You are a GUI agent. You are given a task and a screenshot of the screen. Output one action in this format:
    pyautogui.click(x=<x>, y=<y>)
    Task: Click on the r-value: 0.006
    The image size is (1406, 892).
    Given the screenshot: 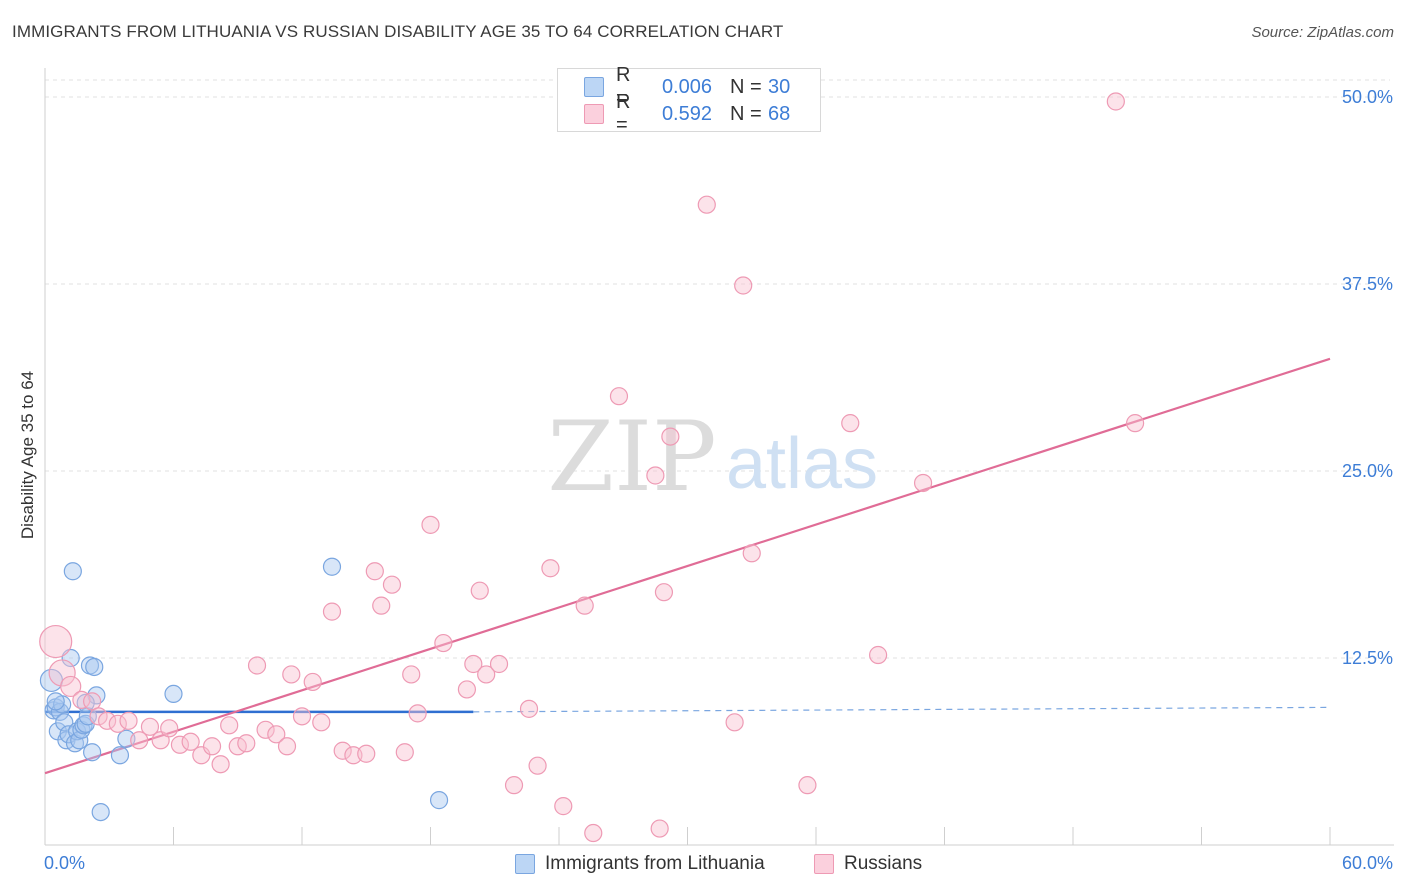 What is the action you would take?
    pyautogui.click(x=686, y=86)
    